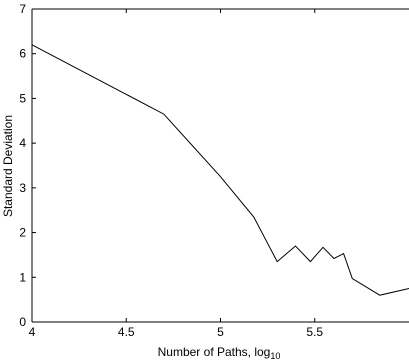 Image resolution: width=409 pixels, height=362 pixels. Describe the element at coordinates (214, 352) in the screenshot. I see `x-axis-label-main: Number of Paths, log` at that location.